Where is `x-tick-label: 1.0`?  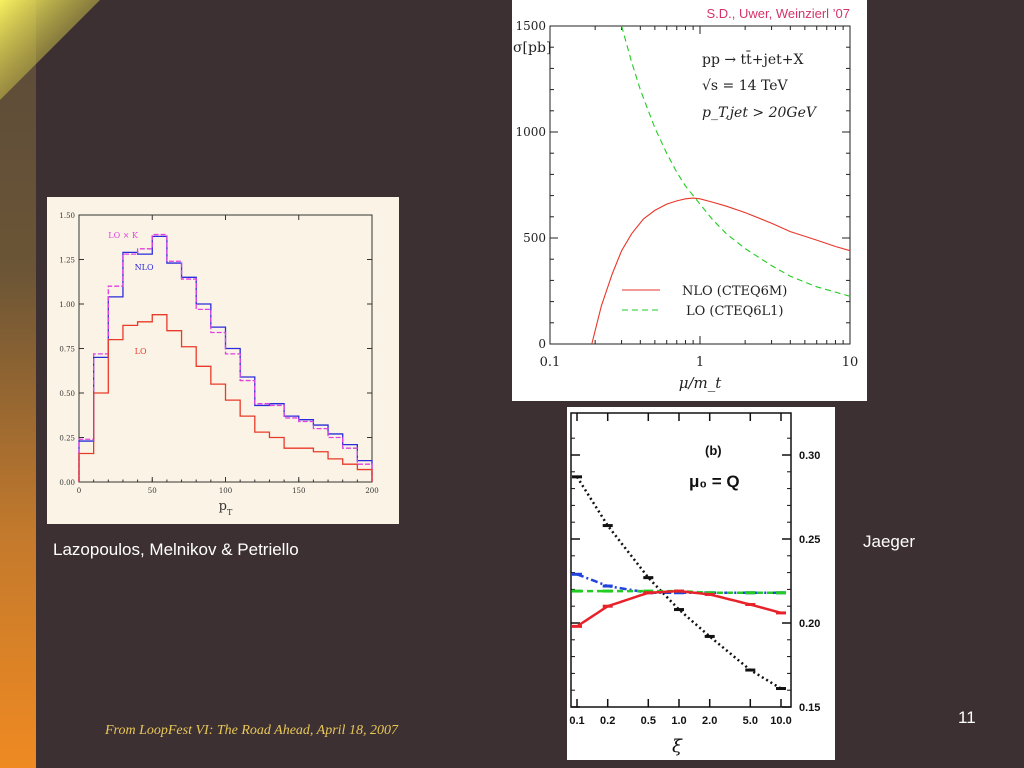 x-tick-label: 1.0 is located at coordinates (678, 721).